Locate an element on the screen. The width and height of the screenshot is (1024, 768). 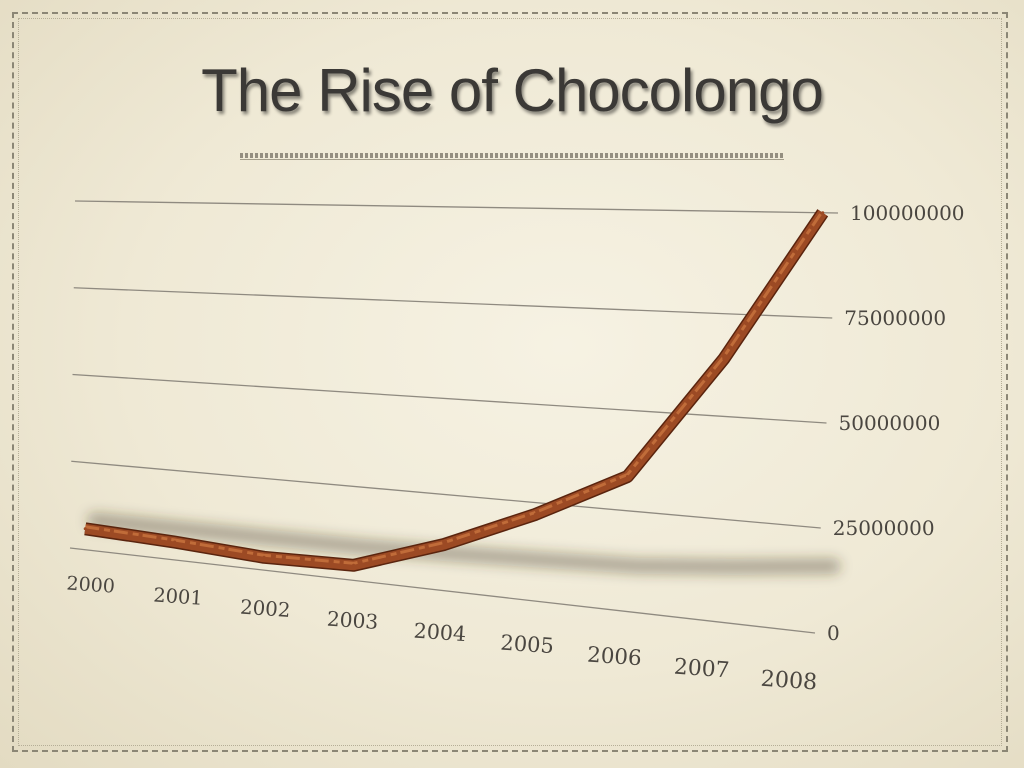
title-underline-thin is located at coordinates (512, 159).